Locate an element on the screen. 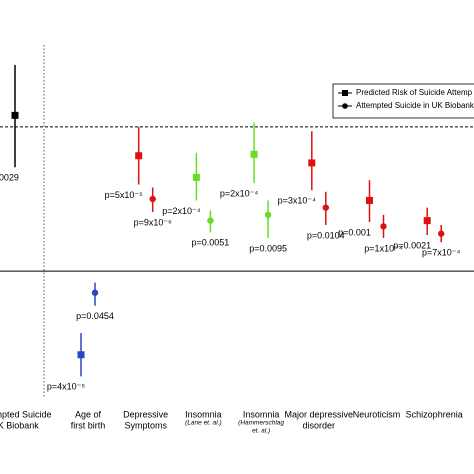  x-tick-label: UK Biobank is located at coordinates (19, 425).